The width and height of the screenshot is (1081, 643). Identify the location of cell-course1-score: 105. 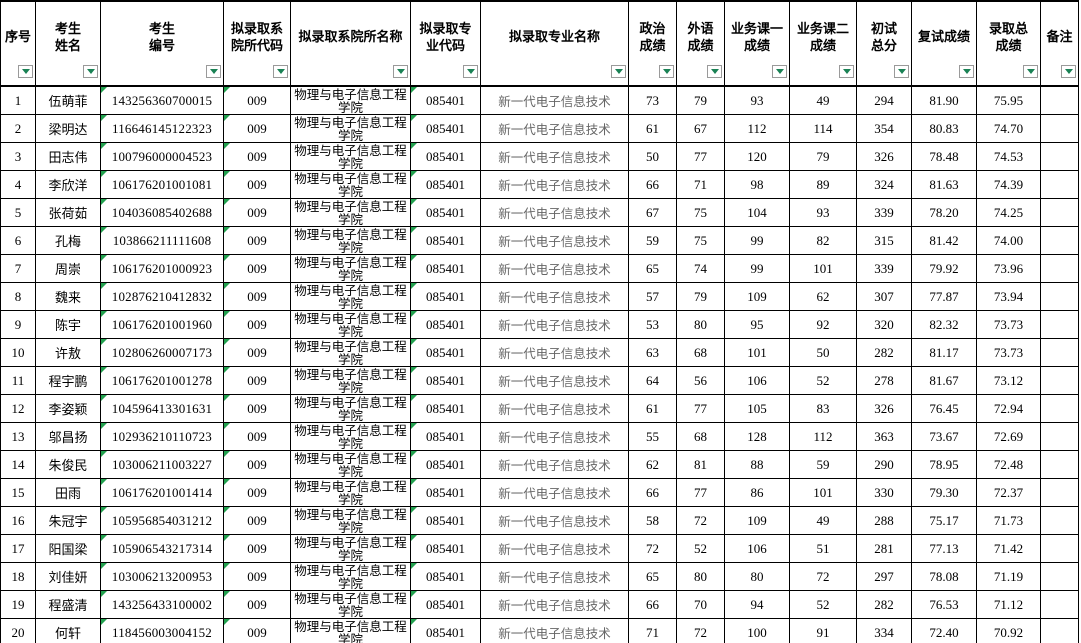
(757, 408).